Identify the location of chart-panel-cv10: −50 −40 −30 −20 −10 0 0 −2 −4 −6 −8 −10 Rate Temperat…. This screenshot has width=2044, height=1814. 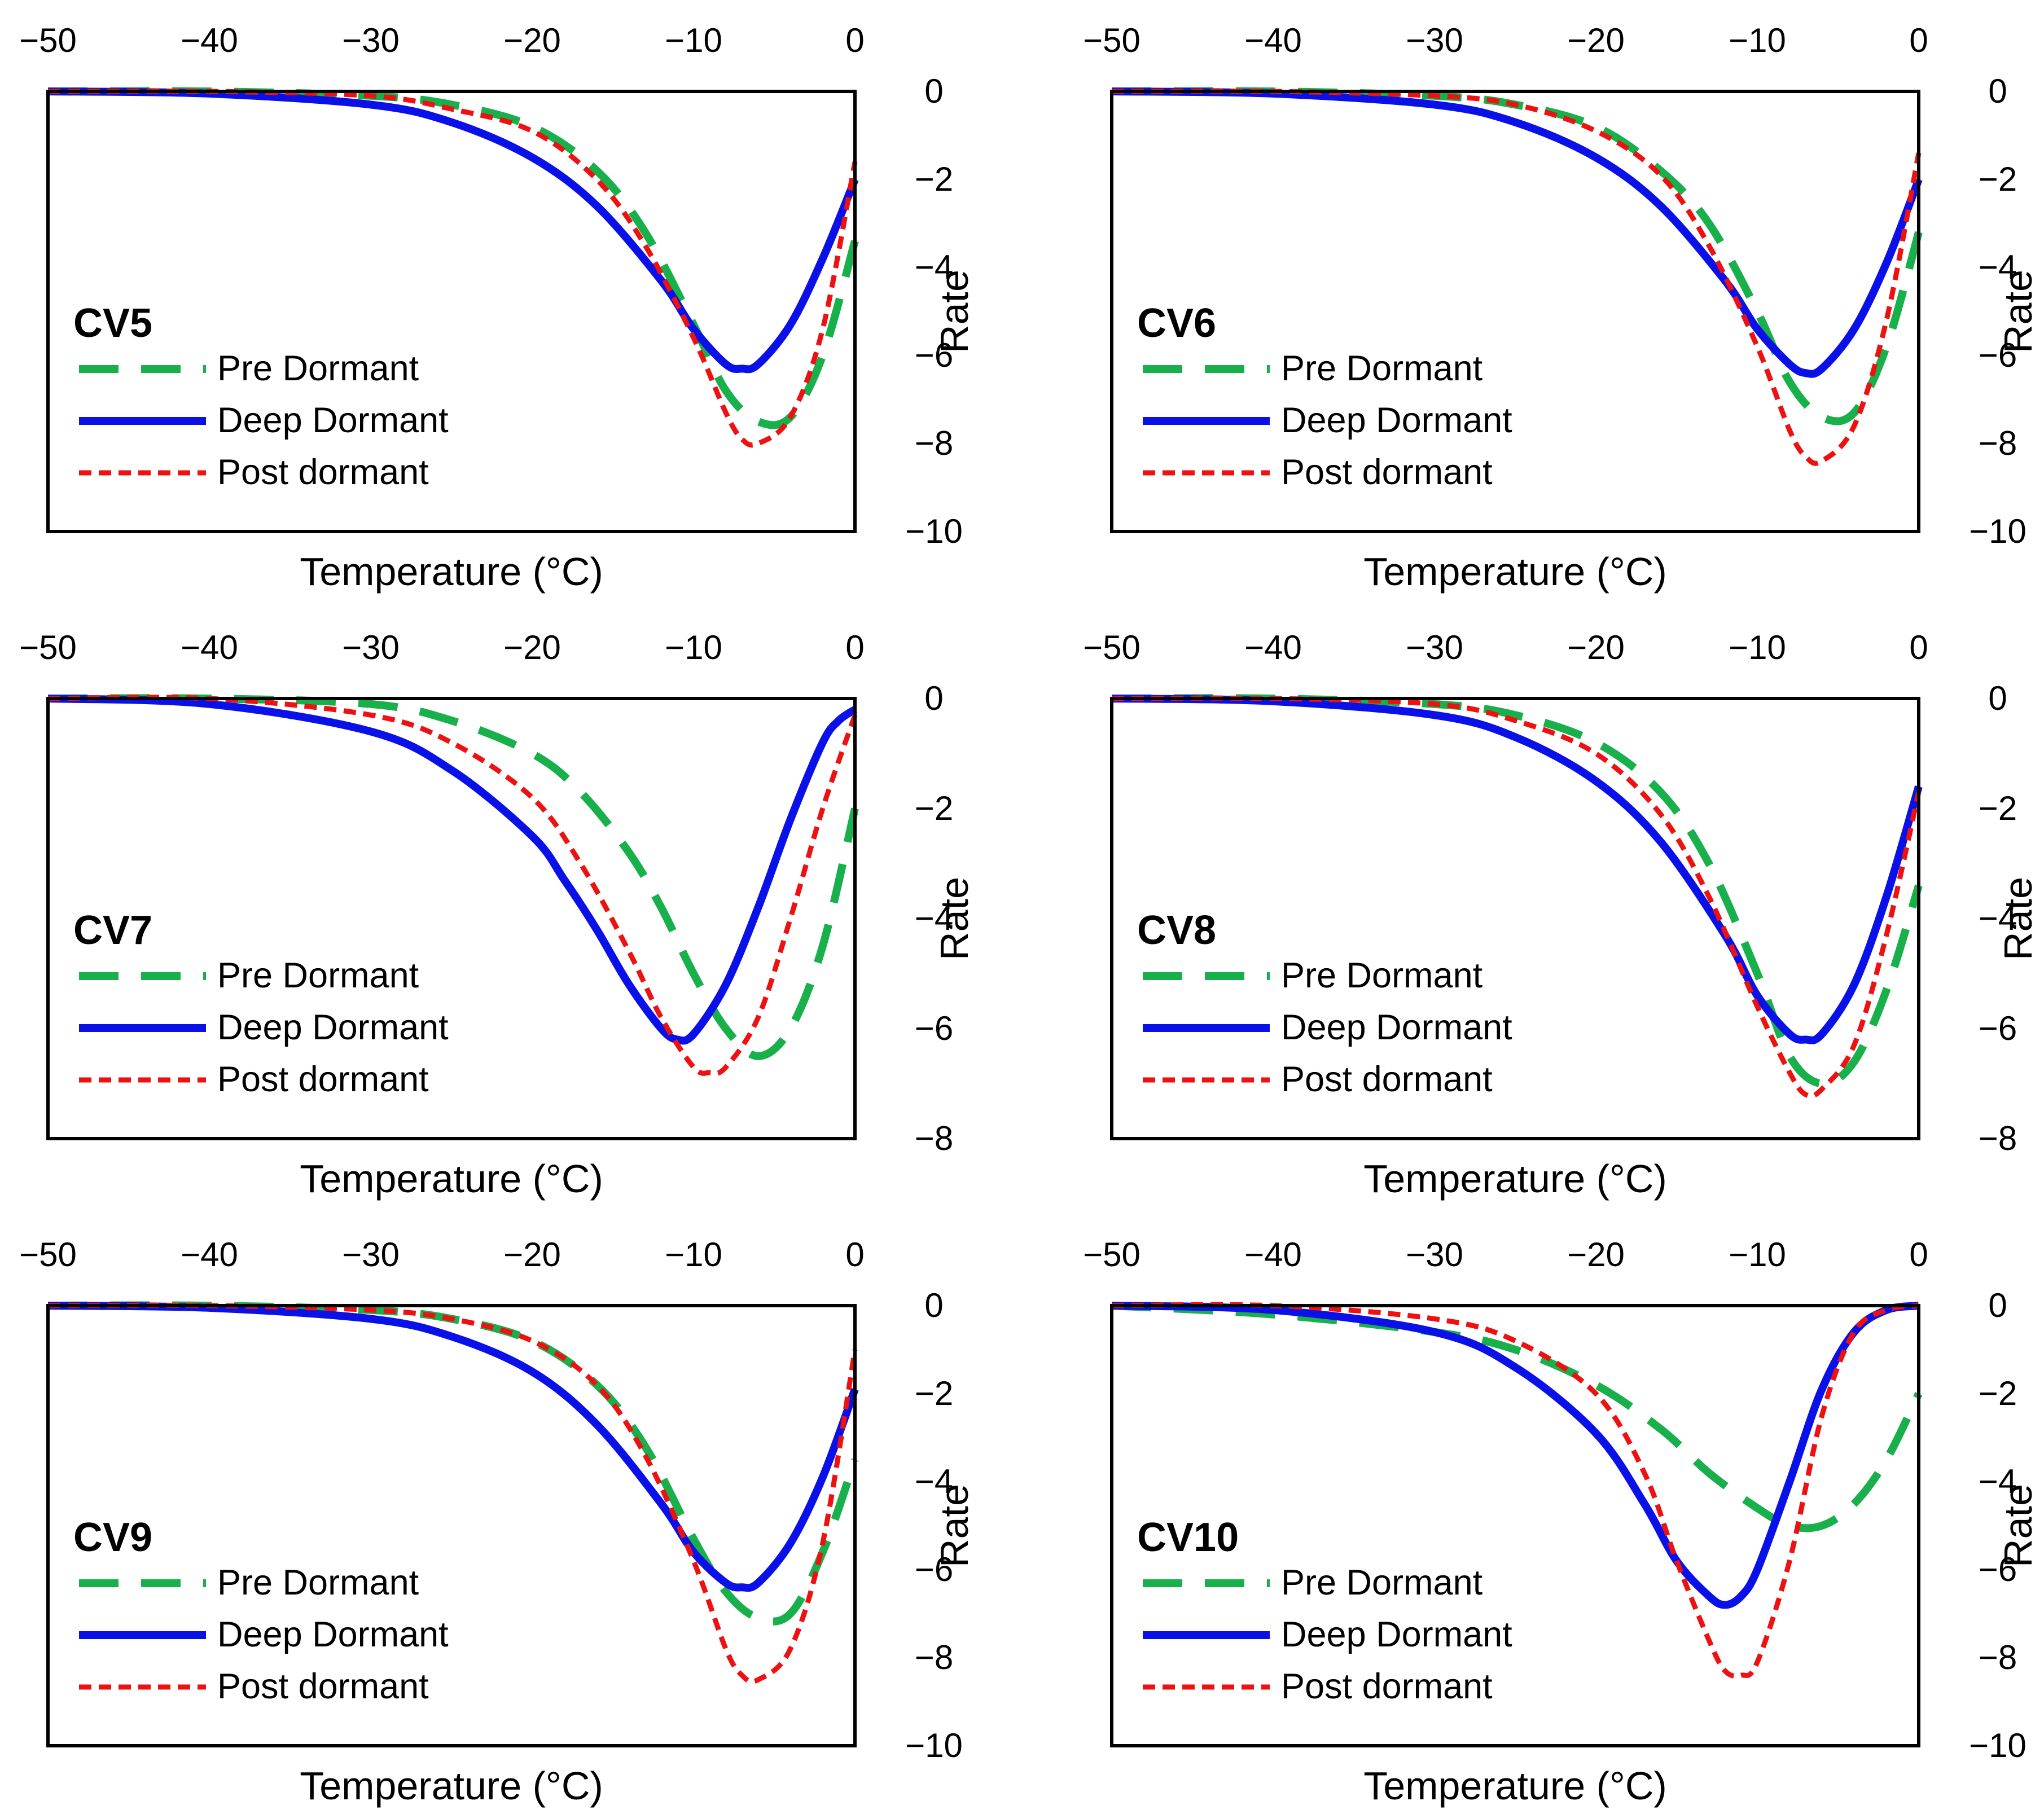
(1561, 1522).